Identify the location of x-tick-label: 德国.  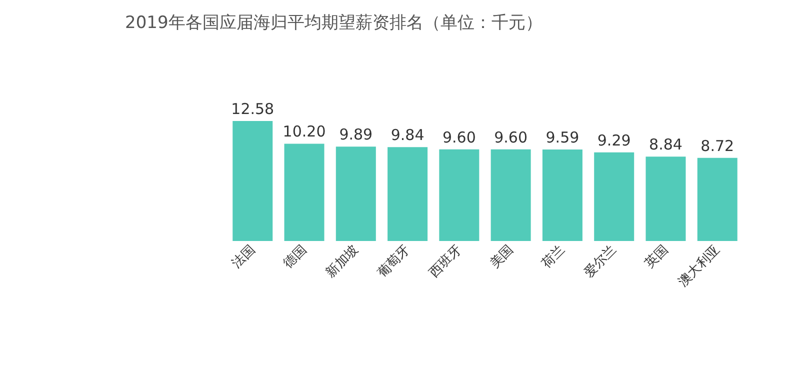
(295, 257).